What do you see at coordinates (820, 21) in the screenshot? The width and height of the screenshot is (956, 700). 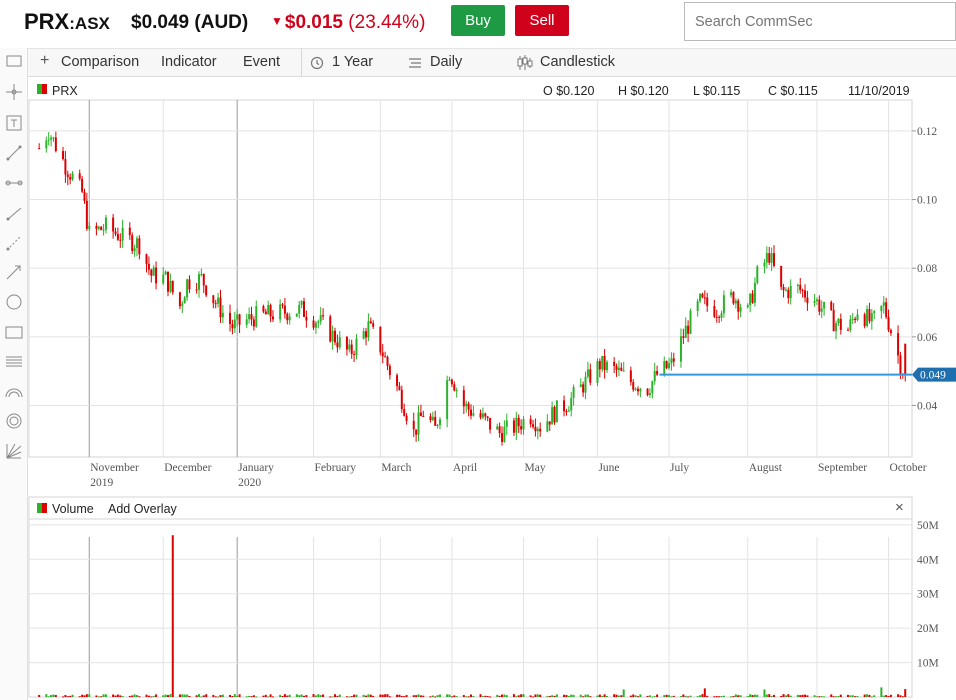 I see `search-input` at bounding box center [820, 21].